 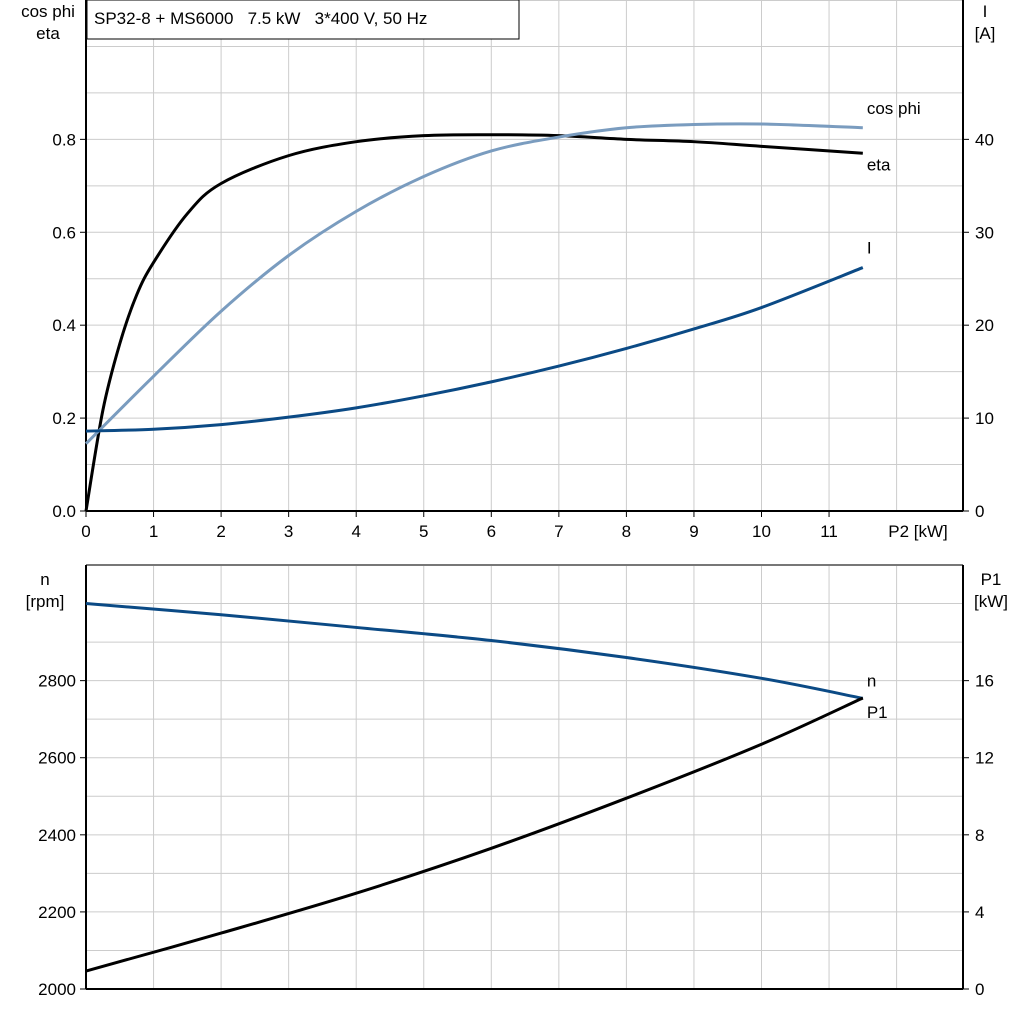 What do you see at coordinates (153, 531) in the screenshot?
I see `x-tick-label: 1` at bounding box center [153, 531].